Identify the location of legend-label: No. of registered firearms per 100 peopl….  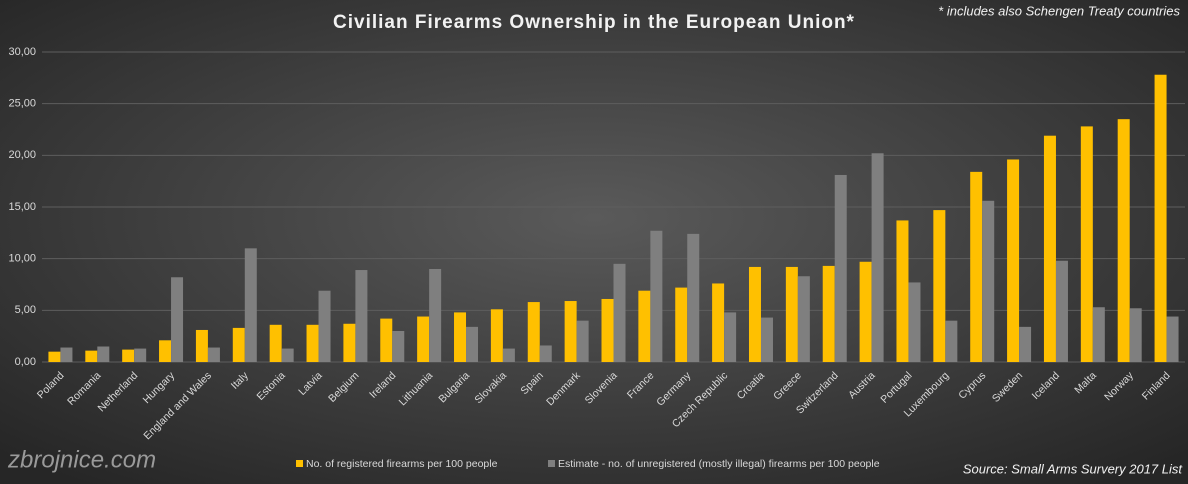
(402, 464).